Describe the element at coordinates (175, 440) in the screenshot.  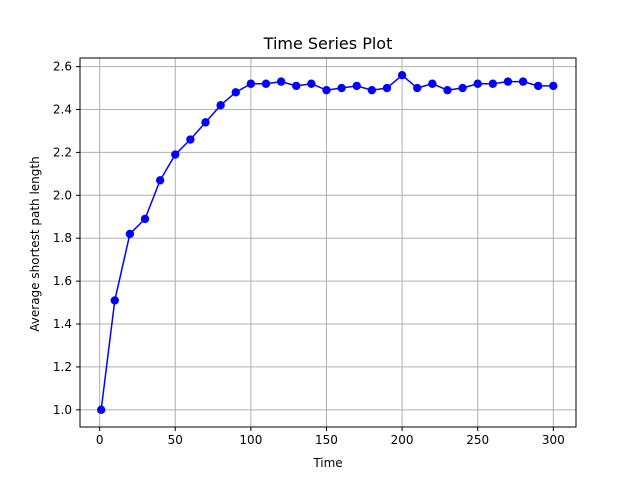
I see `x-tick-label: 50` at that location.